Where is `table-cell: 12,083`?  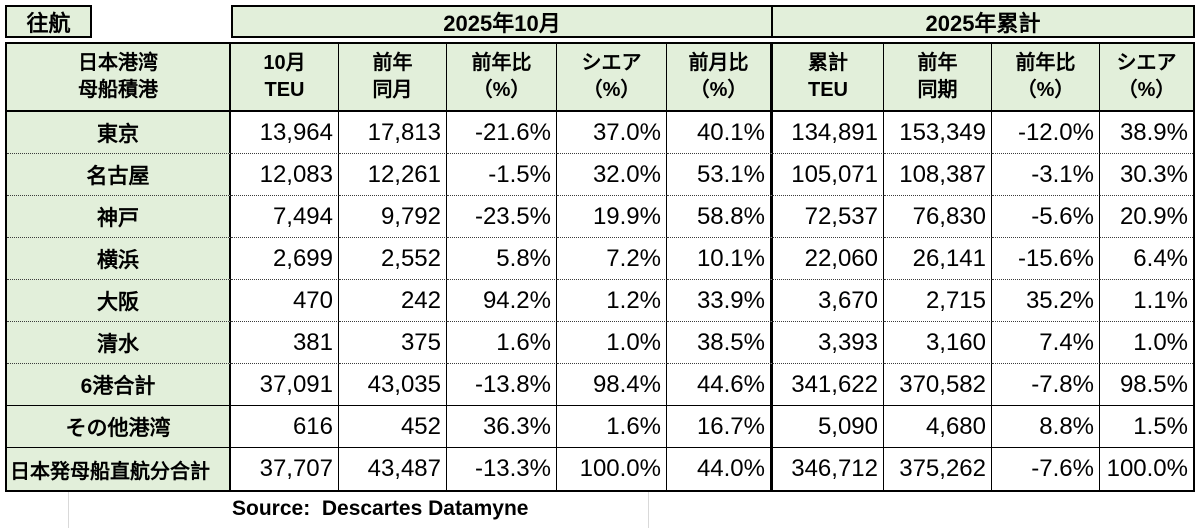
table-cell: 12,083 is located at coordinates (285, 175).